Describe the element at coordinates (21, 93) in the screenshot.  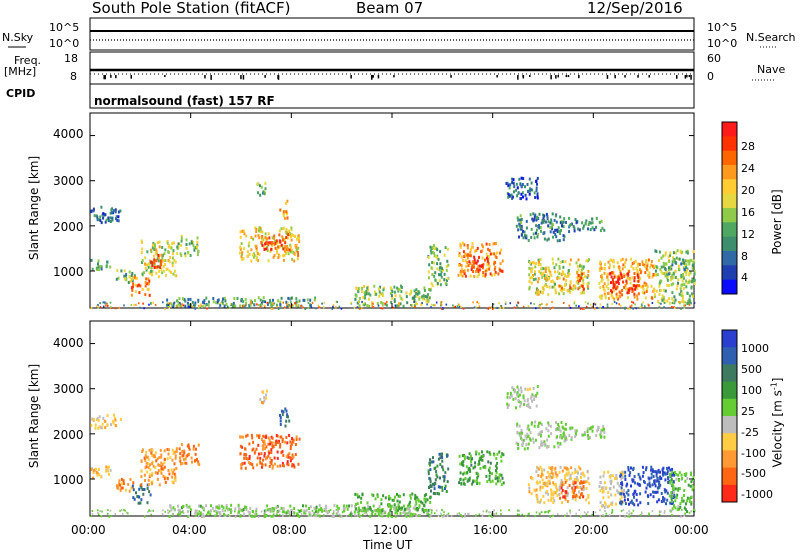
I see `cpid-label: CPID` at that location.